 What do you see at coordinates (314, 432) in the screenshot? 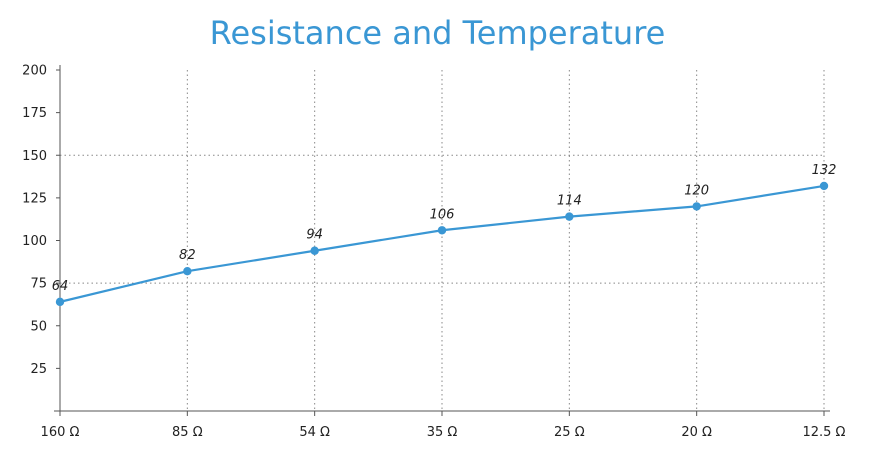
I see `x-tick-label: 54 Ω` at bounding box center [314, 432].